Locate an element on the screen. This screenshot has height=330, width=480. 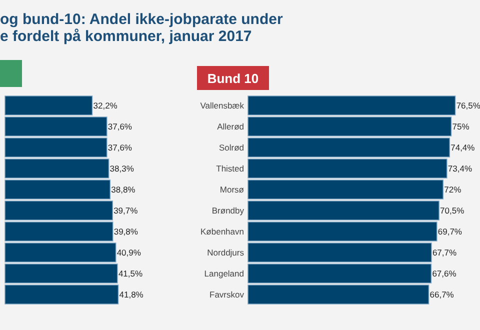
data-label: 73,4% is located at coordinates (460, 169).